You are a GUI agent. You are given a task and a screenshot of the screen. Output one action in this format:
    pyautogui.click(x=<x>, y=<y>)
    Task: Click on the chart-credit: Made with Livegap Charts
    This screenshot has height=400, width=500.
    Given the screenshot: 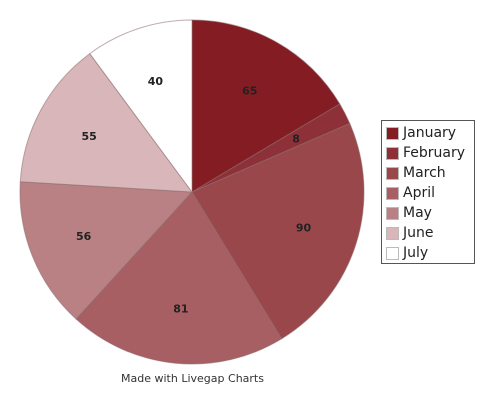 What is the action you would take?
    pyautogui.click(x=192, y=378)
    